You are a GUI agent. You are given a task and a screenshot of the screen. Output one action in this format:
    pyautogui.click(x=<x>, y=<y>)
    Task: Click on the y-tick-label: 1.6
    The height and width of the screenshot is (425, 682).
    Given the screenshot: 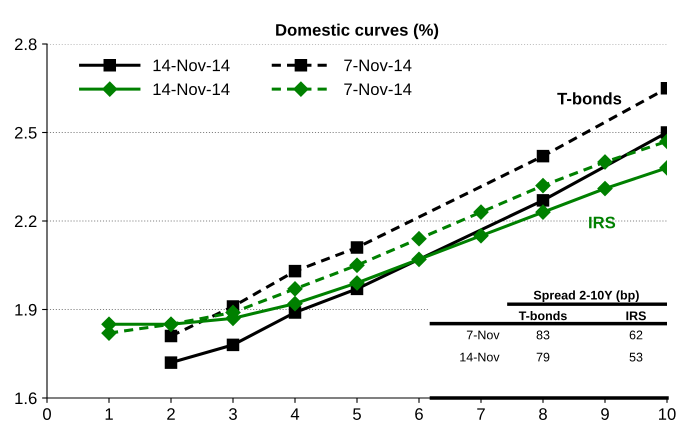 What is the action you would take?
    pyautogui.click(x=26, y=398)
    